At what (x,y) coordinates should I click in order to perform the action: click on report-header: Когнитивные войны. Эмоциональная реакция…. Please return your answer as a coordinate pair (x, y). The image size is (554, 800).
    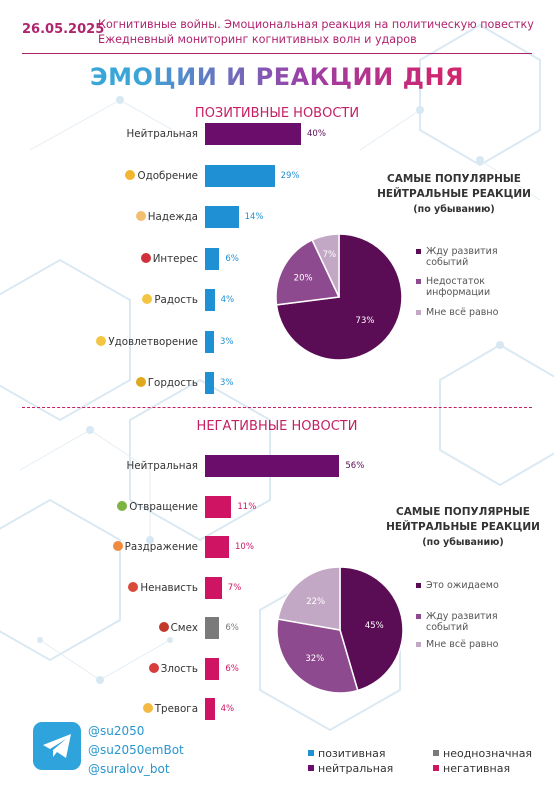
    Looking at the image, I should click on (316, 32).